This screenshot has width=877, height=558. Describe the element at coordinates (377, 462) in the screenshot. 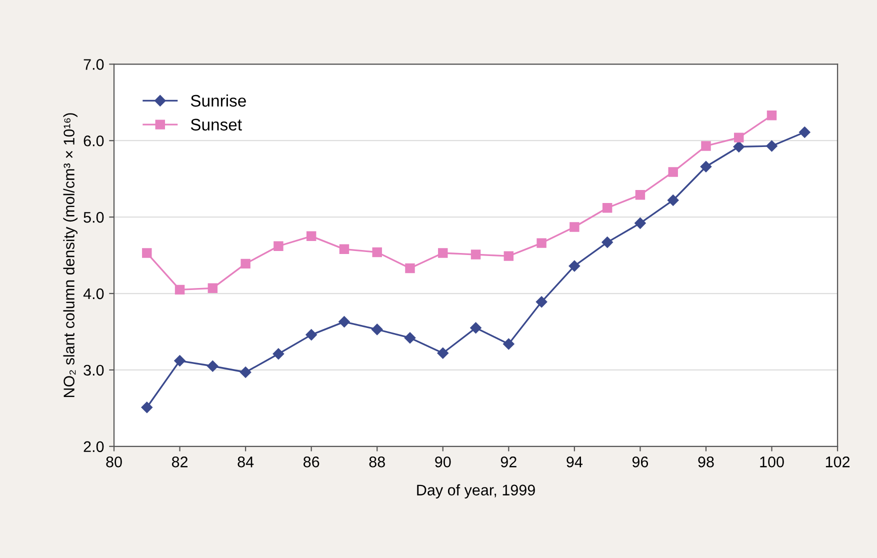

I see `x-tick-label: 88` at that location.